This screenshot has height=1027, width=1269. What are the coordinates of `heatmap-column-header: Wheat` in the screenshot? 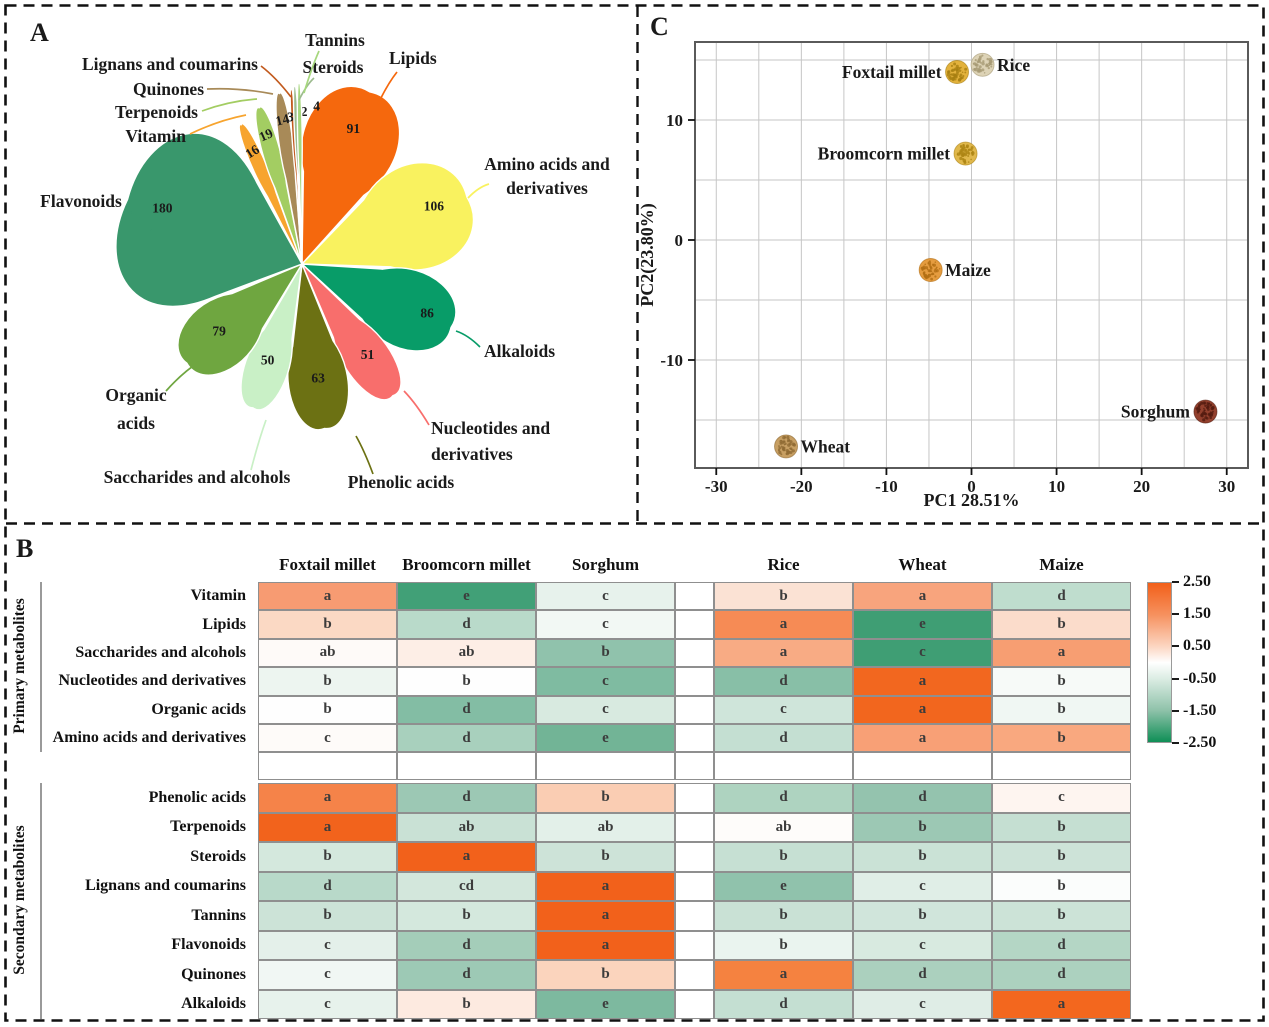 It's located at (922, 564).